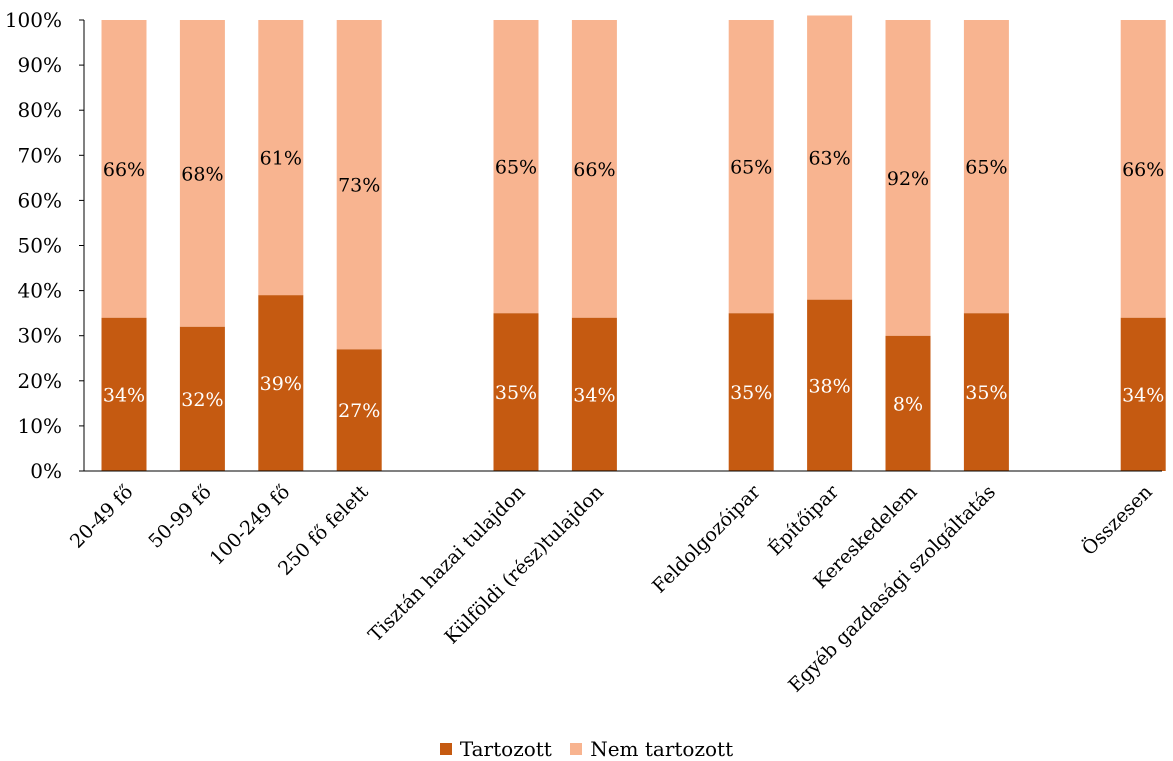 This screenshot has width=1173, height=761. What do you see at coordinates (576, 749) in the screenshot?
I see `legend-swatch-nem-tartozott` at bounding box center [576, 749].